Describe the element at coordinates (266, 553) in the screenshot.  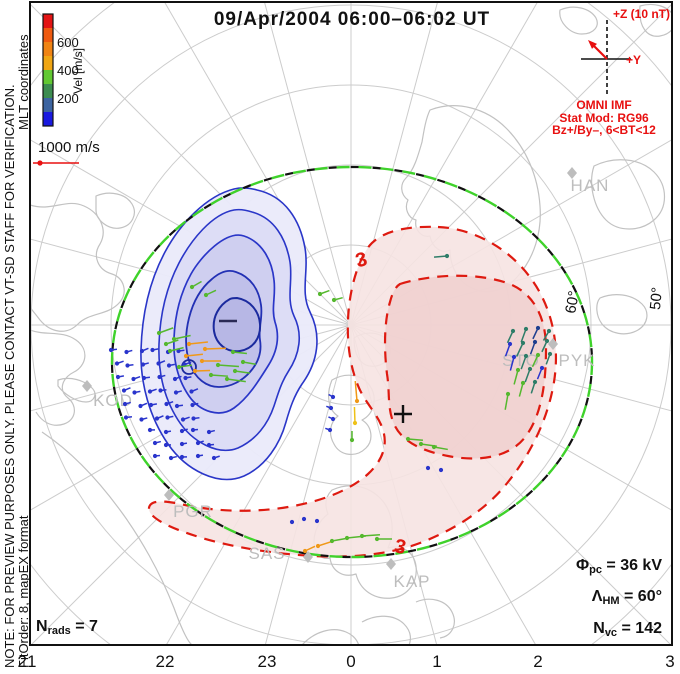
I see `station-label-sas: SAS` at that location.